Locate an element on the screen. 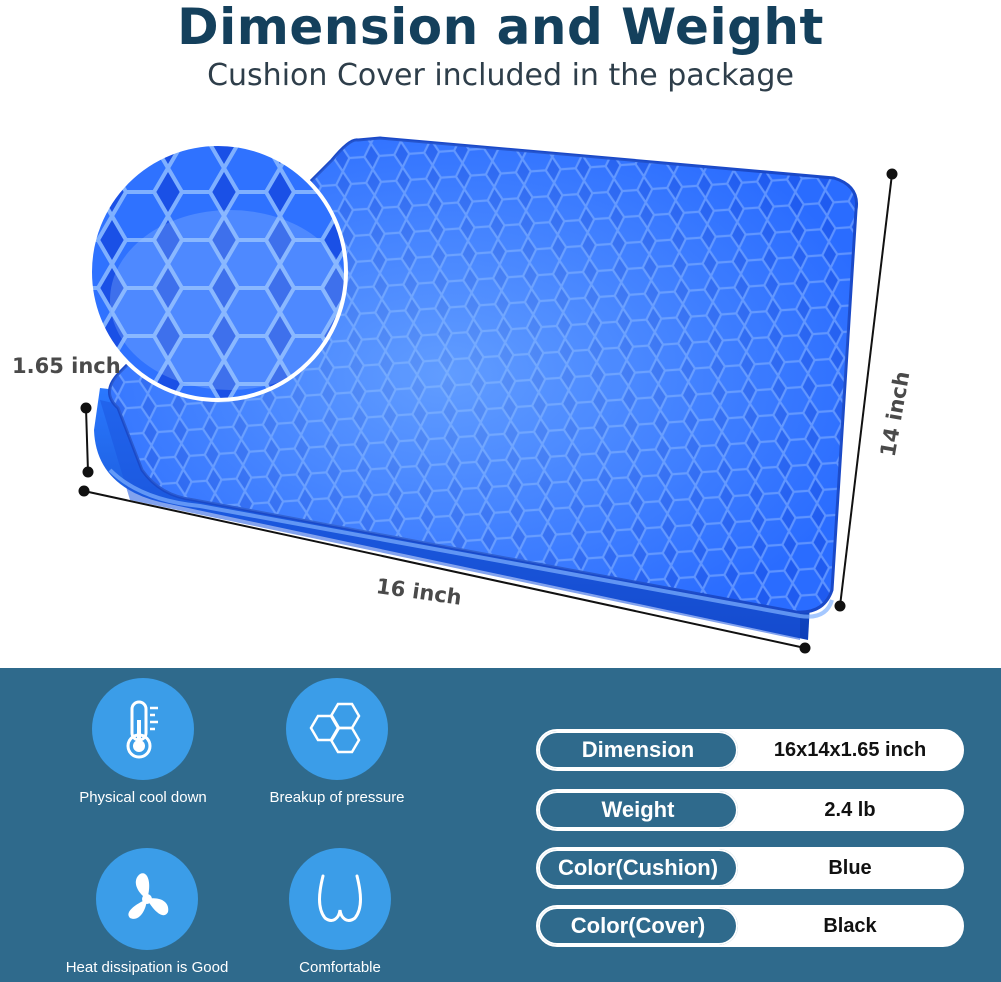 The height and width of the screenshot is (982, 1001). spec-row-color-cover: Color(Cover) Black is located at coordinates (750, 926).